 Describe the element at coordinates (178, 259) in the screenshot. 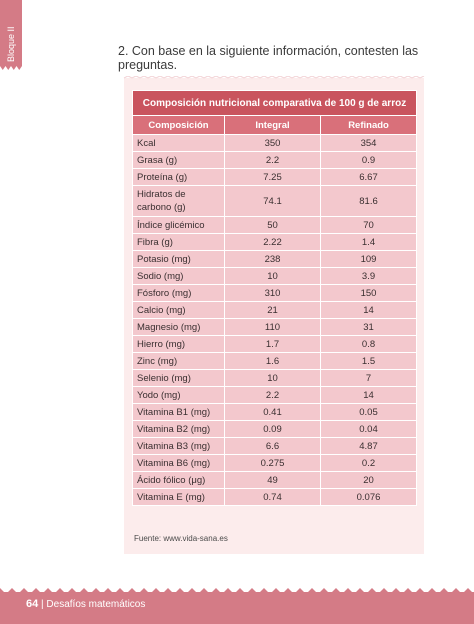

I see `row-label: Potasio (mg)` at that location.